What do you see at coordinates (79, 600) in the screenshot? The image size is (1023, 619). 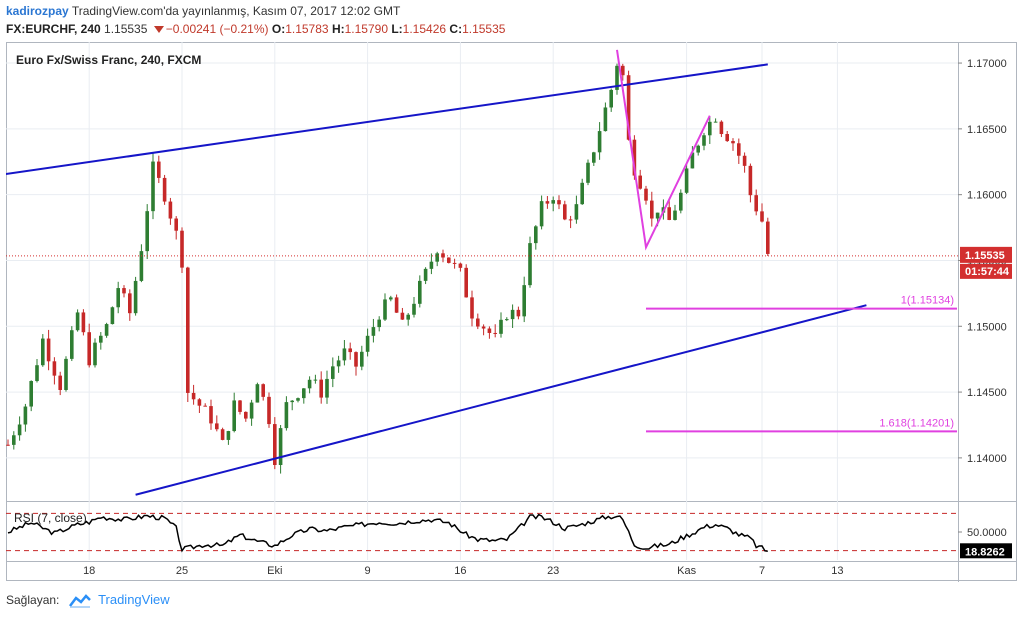 I see `tradingview-logo-icon` at bounding box center [79, 600].